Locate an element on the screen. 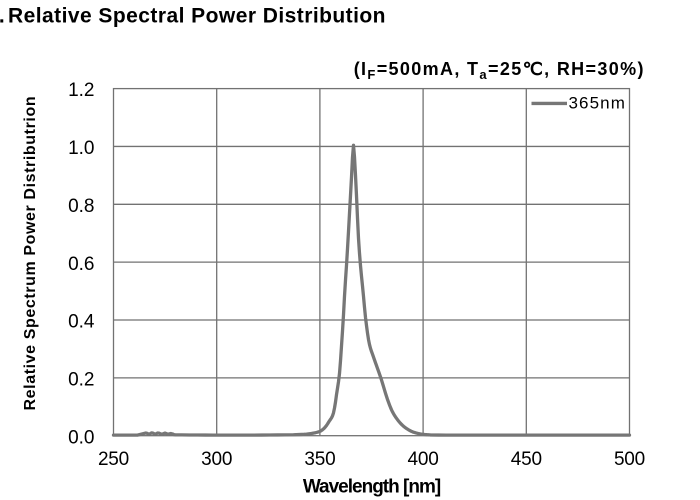  svg-text:Relative Spectral Power Distri: Relative Spectral Power Distribution is located at coordinates (197, 16).